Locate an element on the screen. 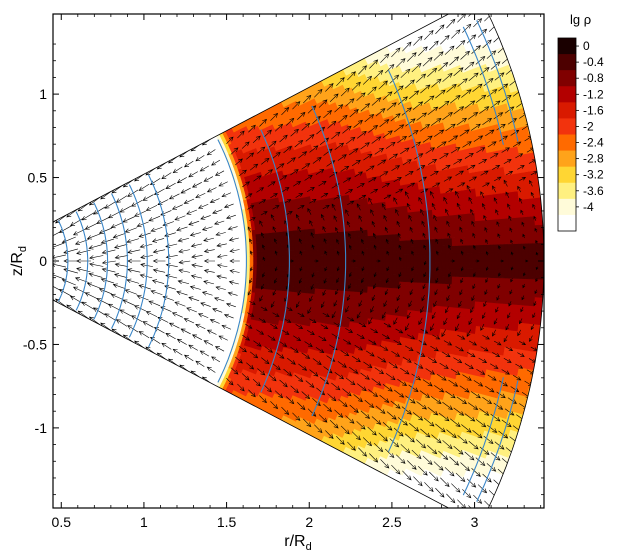 Image resolution: width=623 pixels, height=554 pixels. x-tick-label: 0.5 is located at coordinates (62, 522).